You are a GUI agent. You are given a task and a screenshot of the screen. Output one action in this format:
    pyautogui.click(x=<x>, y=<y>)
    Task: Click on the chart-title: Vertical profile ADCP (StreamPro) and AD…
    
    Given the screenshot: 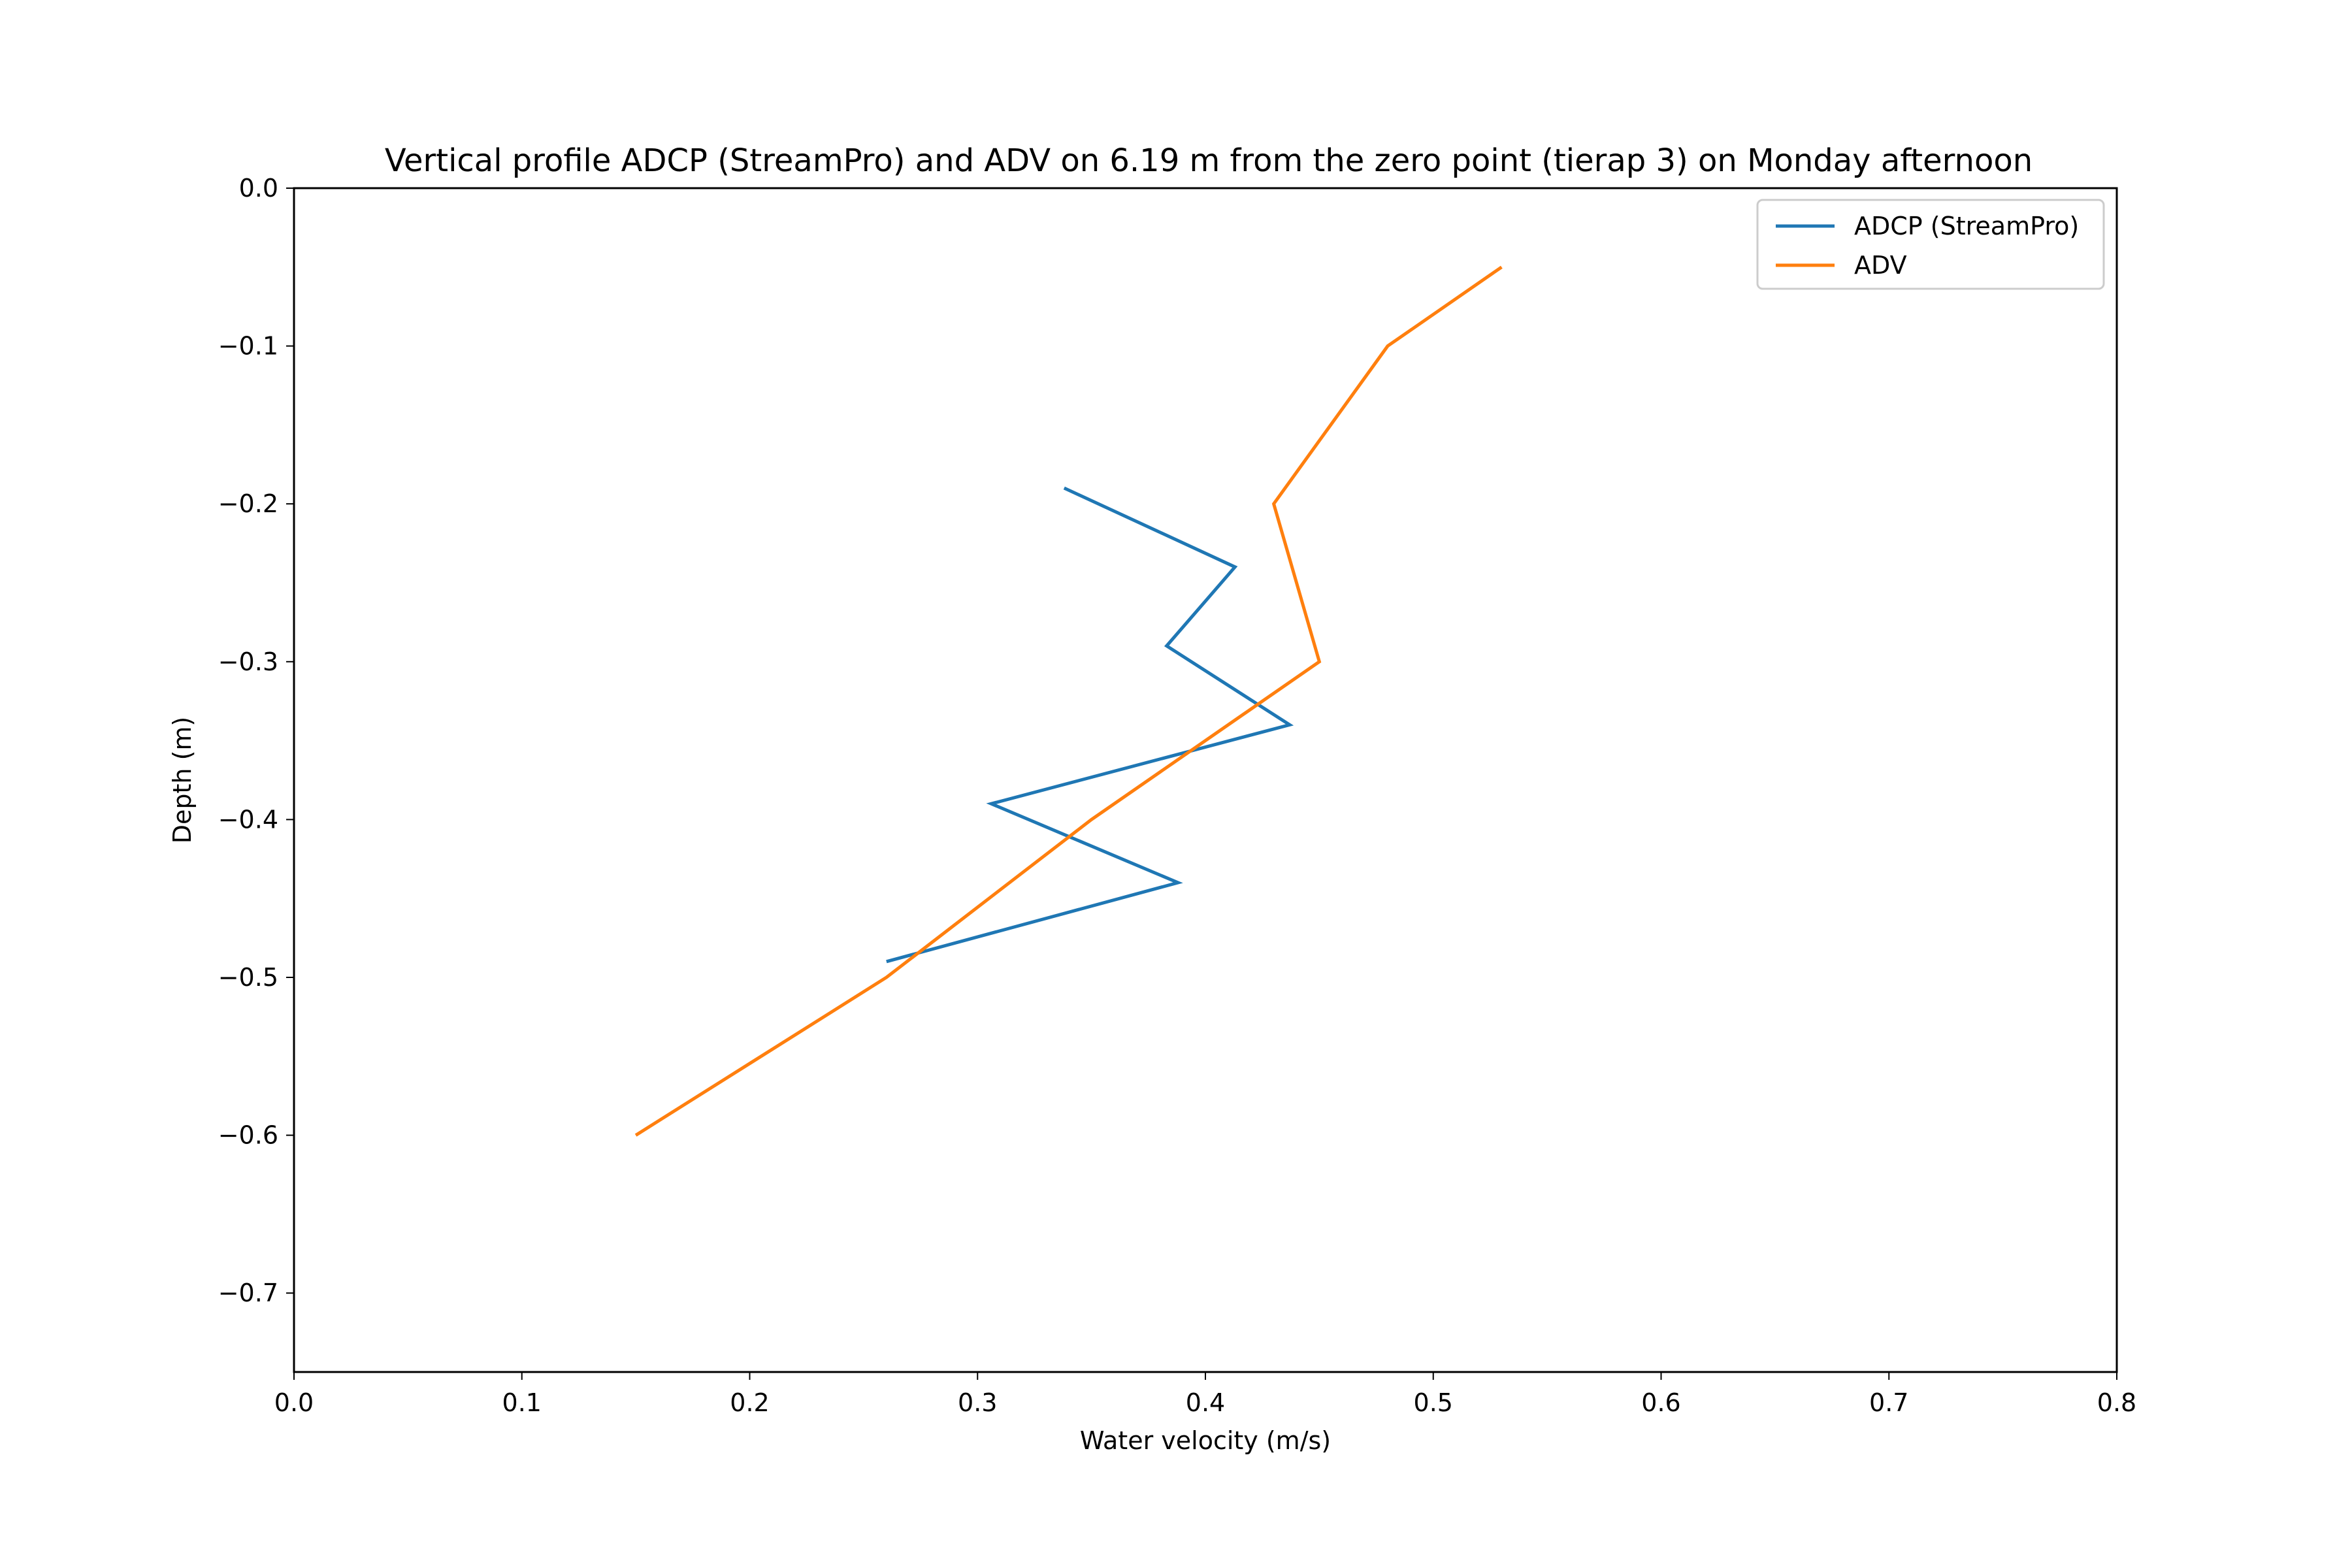 What is the action you would take?
    pyautogui.click(x=1209, y=160)
    